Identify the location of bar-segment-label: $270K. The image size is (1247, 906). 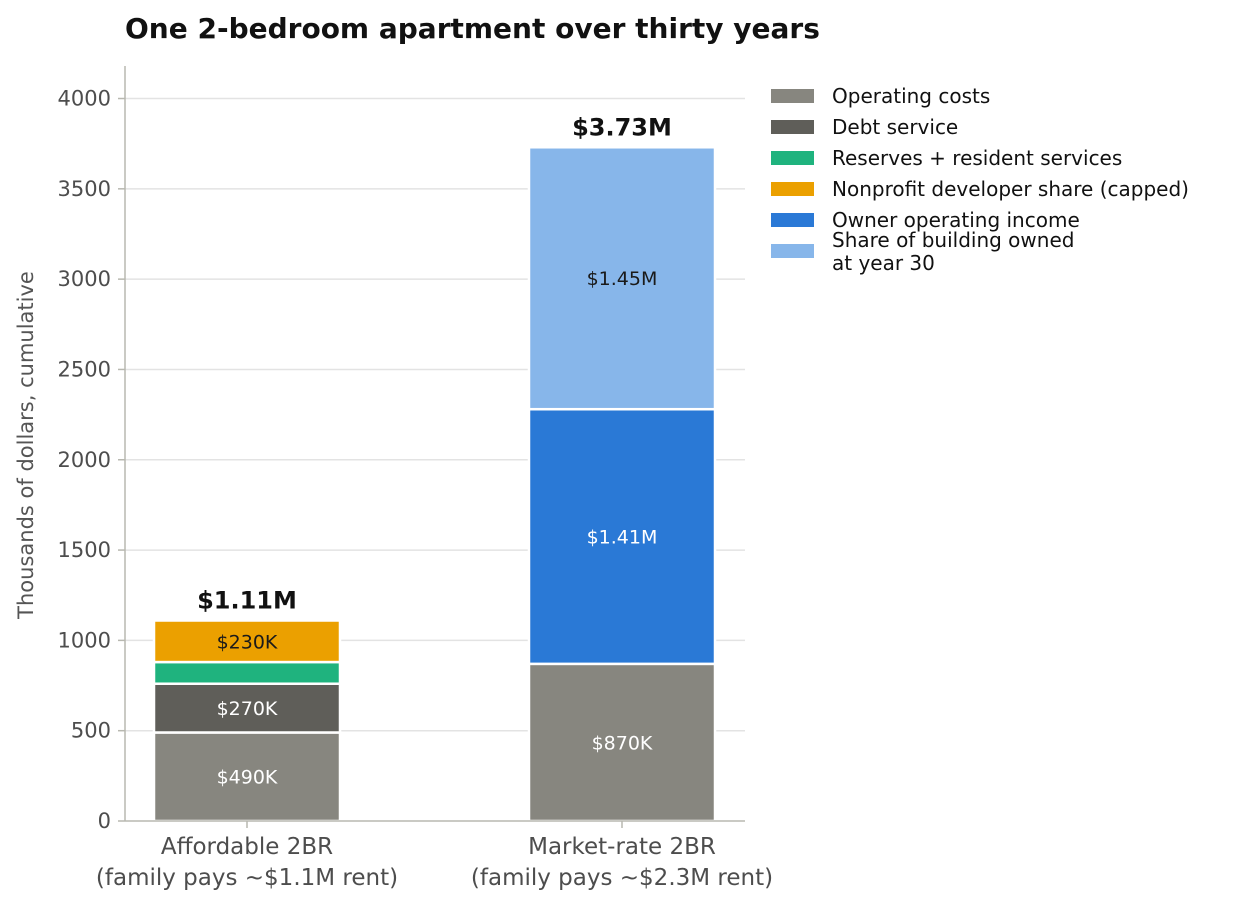
(247, 709).